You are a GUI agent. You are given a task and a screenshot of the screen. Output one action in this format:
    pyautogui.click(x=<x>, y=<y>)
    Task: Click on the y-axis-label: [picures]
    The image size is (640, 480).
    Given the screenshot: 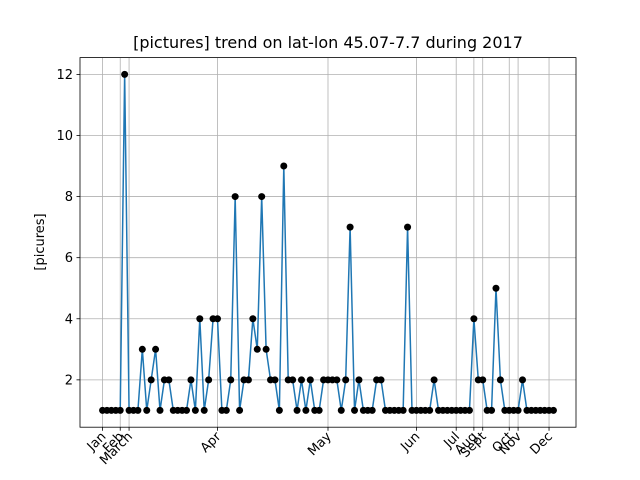 What is the action you would take?
    pyautogui.click(x=40, y=241)
    